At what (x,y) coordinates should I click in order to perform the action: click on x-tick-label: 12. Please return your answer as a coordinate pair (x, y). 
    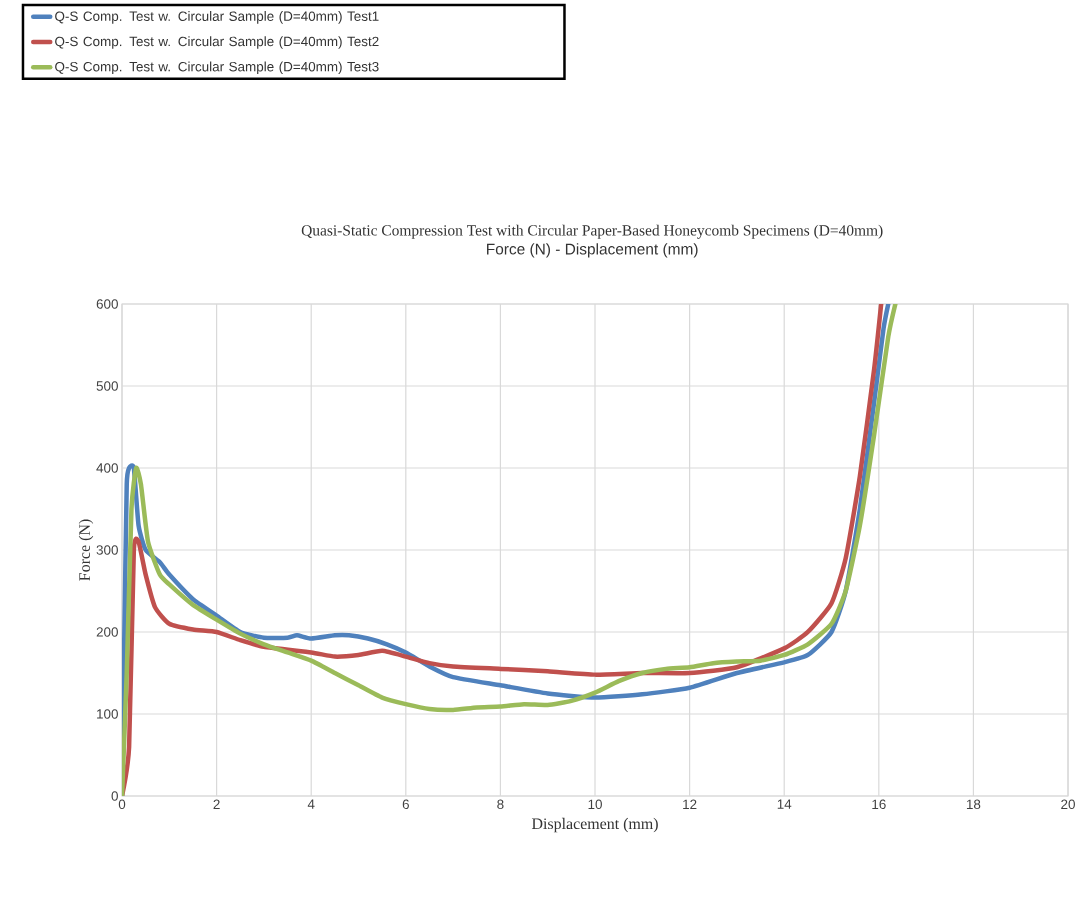
    Looking at the image, I should click on (690, 804).